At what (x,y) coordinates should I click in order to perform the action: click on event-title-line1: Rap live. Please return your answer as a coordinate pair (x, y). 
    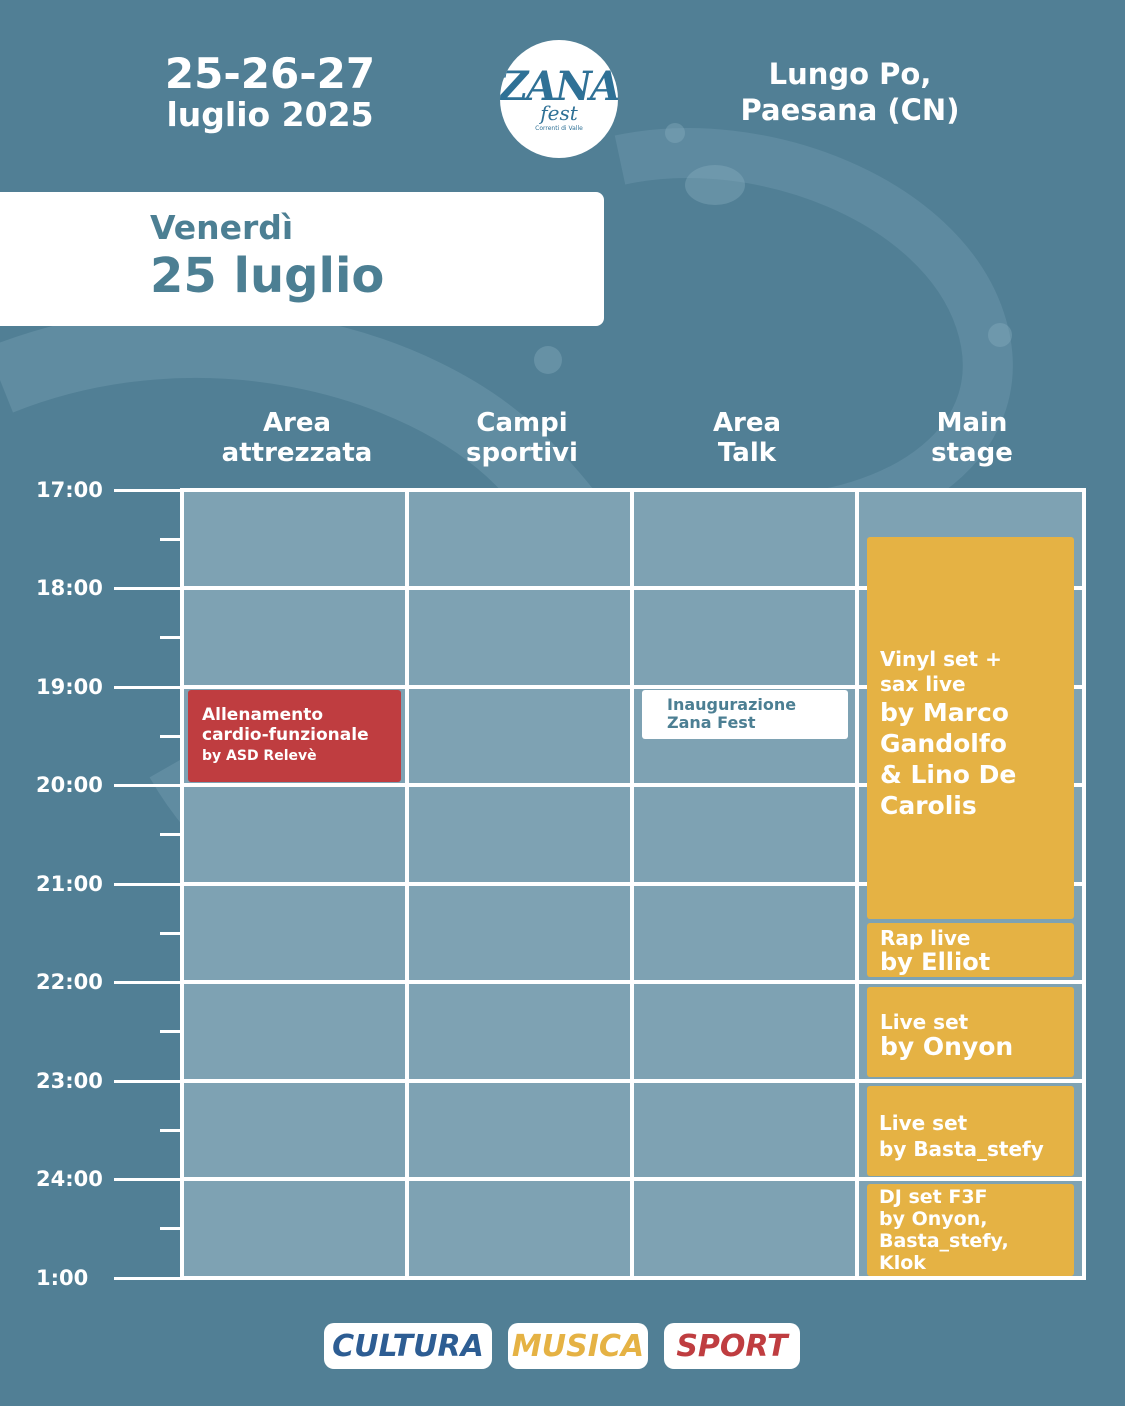
    Looking at the image, I should click on (925, 938).